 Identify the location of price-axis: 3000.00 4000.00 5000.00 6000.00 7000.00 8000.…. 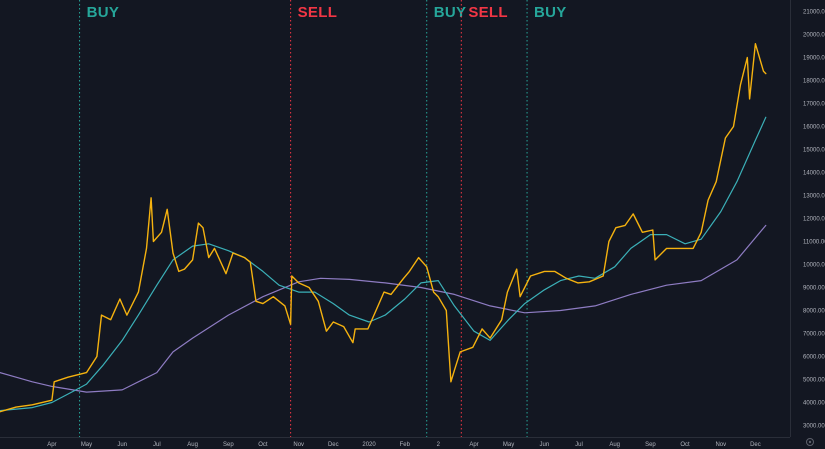
(814, 220).